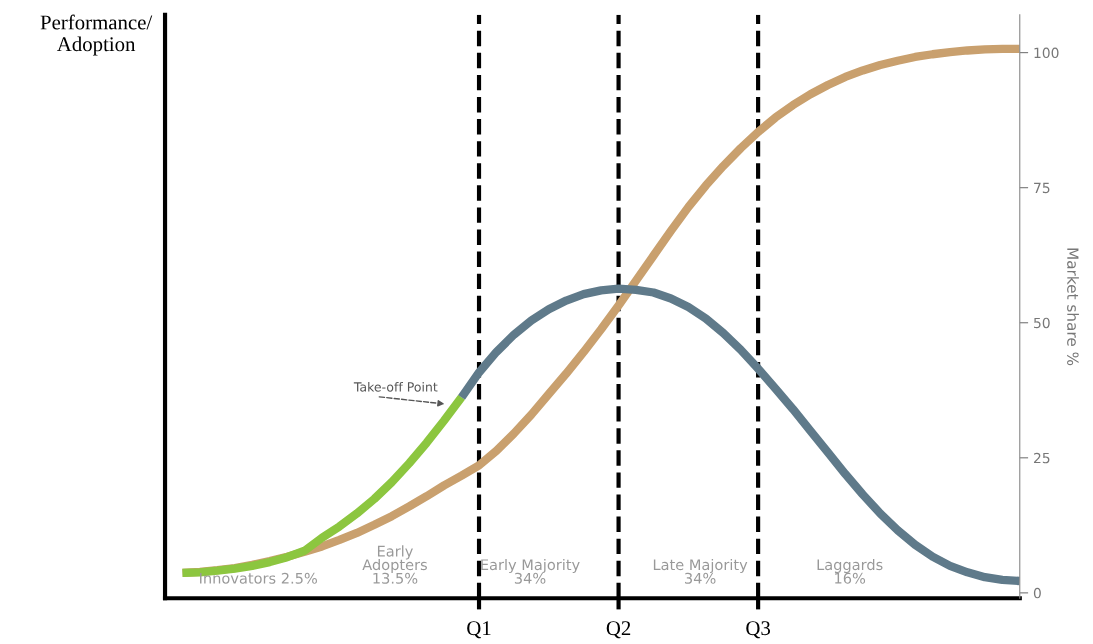 This screenshot has width=1093, height=644. I want to click on annotation: Late Majority 34%, so click(700, 571).